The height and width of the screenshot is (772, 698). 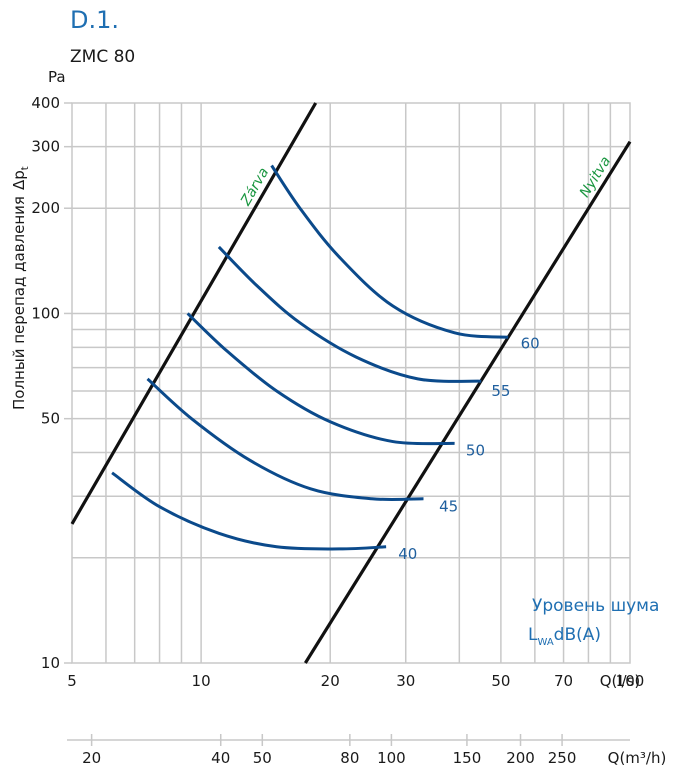 I want to click on x-axis-label: Q(l/s), so click(x=620, y=681).